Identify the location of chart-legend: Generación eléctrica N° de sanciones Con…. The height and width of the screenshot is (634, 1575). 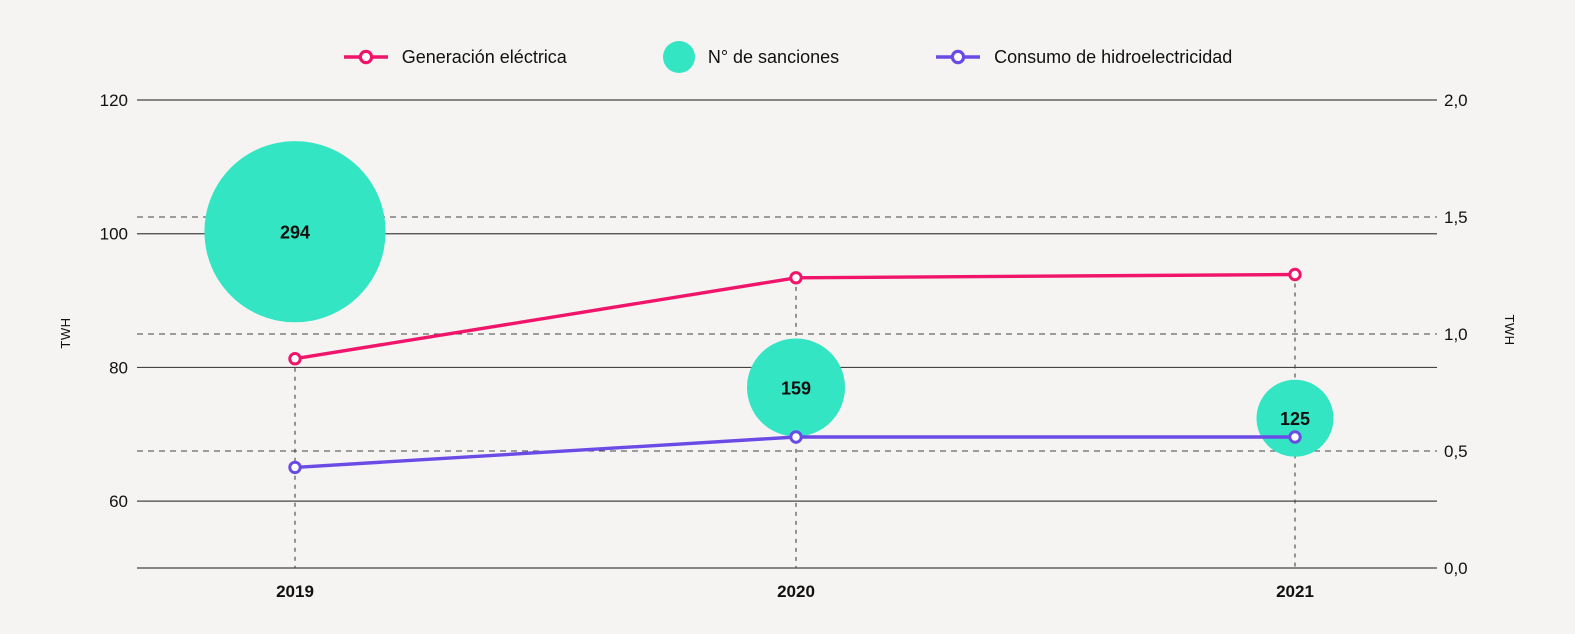
(787, 57).